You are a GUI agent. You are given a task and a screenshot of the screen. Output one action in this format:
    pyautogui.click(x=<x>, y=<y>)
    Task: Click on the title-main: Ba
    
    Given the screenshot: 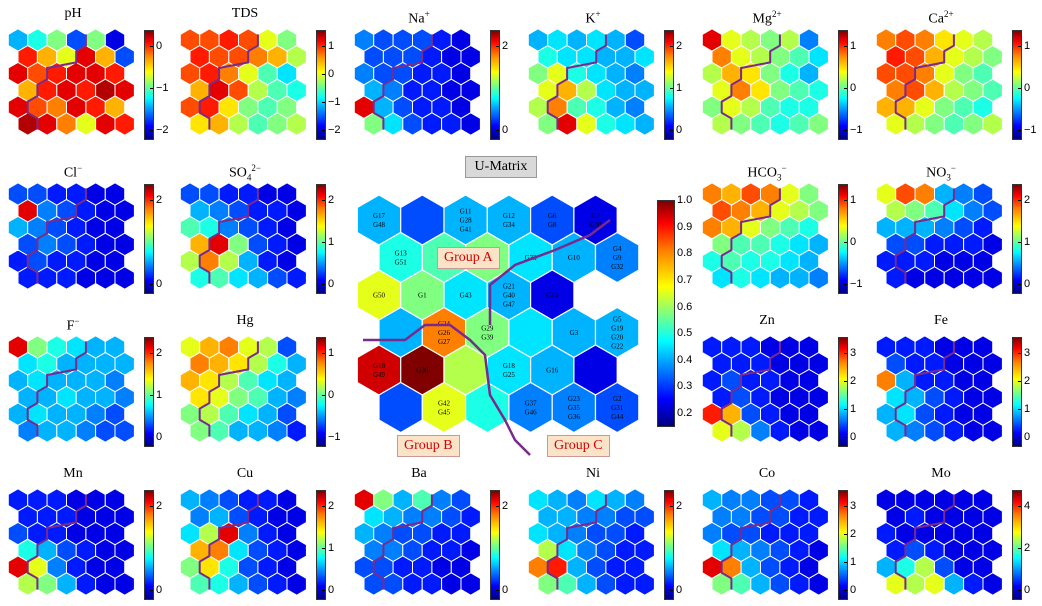 What is the action you would take?
    pyautogui.click(x=419, y=473)
    